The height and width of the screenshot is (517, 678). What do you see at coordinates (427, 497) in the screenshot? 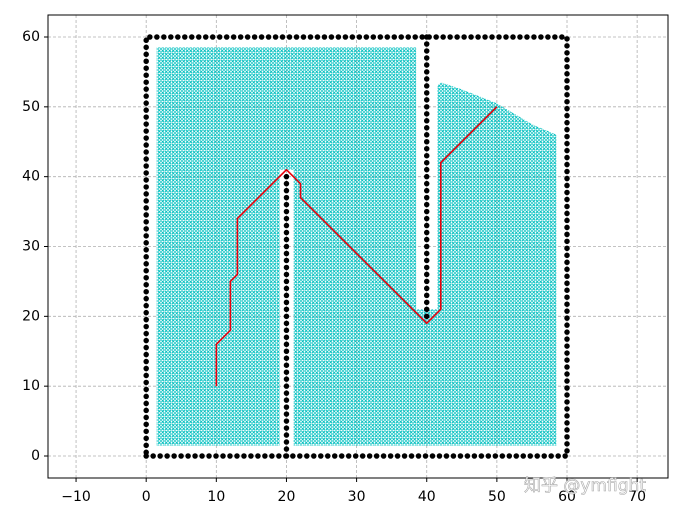
I see `x-tick-label: 40` at bounding box center [427, 497].